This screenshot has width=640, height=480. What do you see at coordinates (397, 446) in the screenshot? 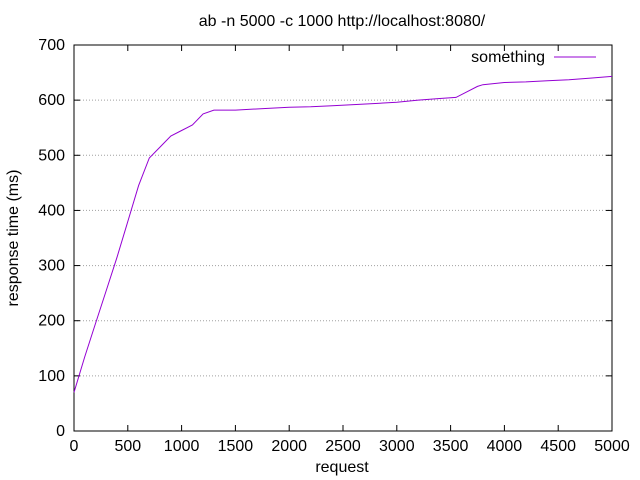
I see `x-tick-label: 3000` at bounding box center [397, 446].